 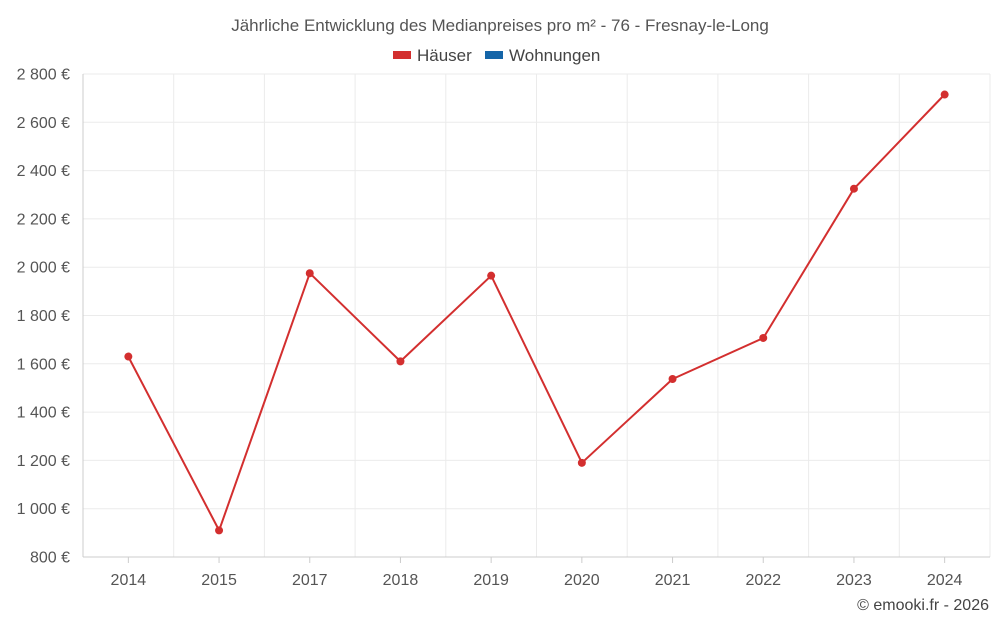 What do you see at coordinates (491, 580) in the screenshot?
I see `x-tick-label: 2019` at bounding box center [491, 580].